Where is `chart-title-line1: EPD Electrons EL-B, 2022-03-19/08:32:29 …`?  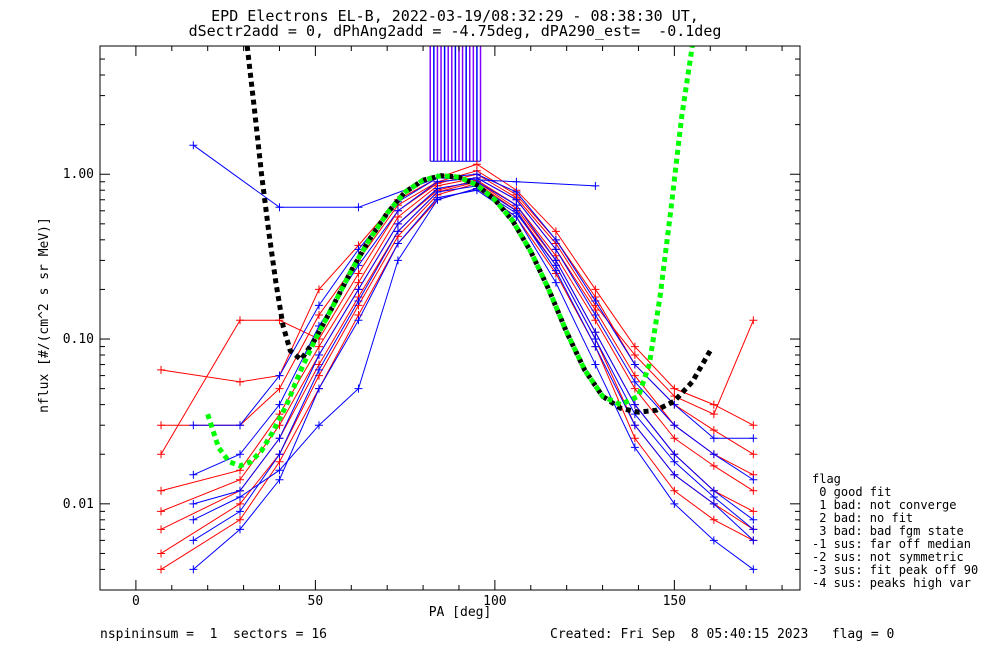 chart-title-line1: EPD Electrons EL-B, 2022-03-19/08:32:29 … is located at coordinates (455, 16).